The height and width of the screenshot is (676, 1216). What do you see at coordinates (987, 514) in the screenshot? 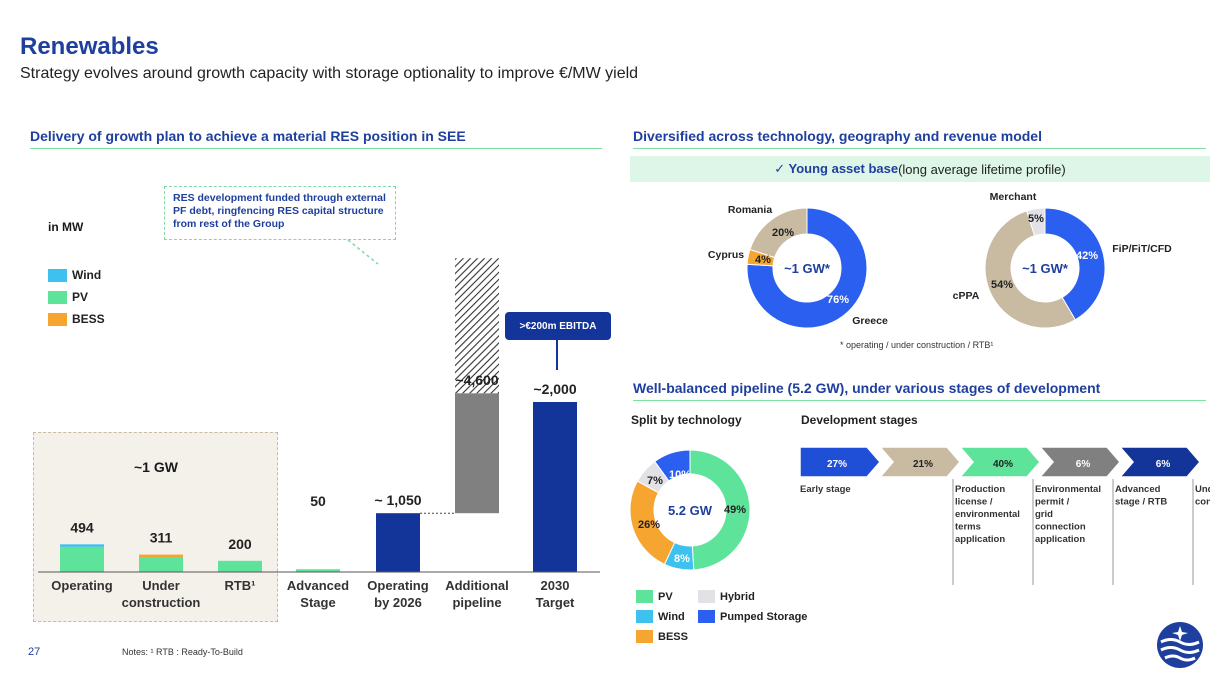
I see `stage-description-label: environmental` at bounding box center [987, 514].